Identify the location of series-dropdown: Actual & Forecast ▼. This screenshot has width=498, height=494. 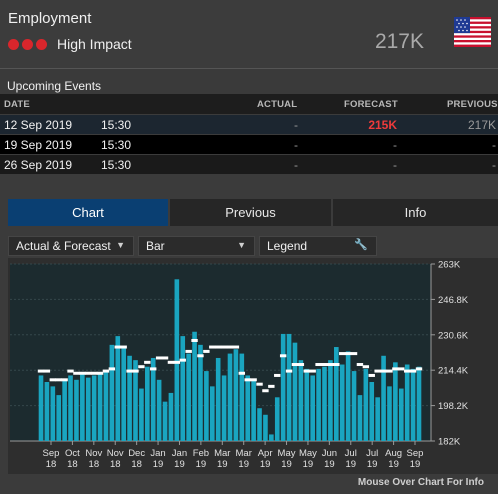
(71, 246).